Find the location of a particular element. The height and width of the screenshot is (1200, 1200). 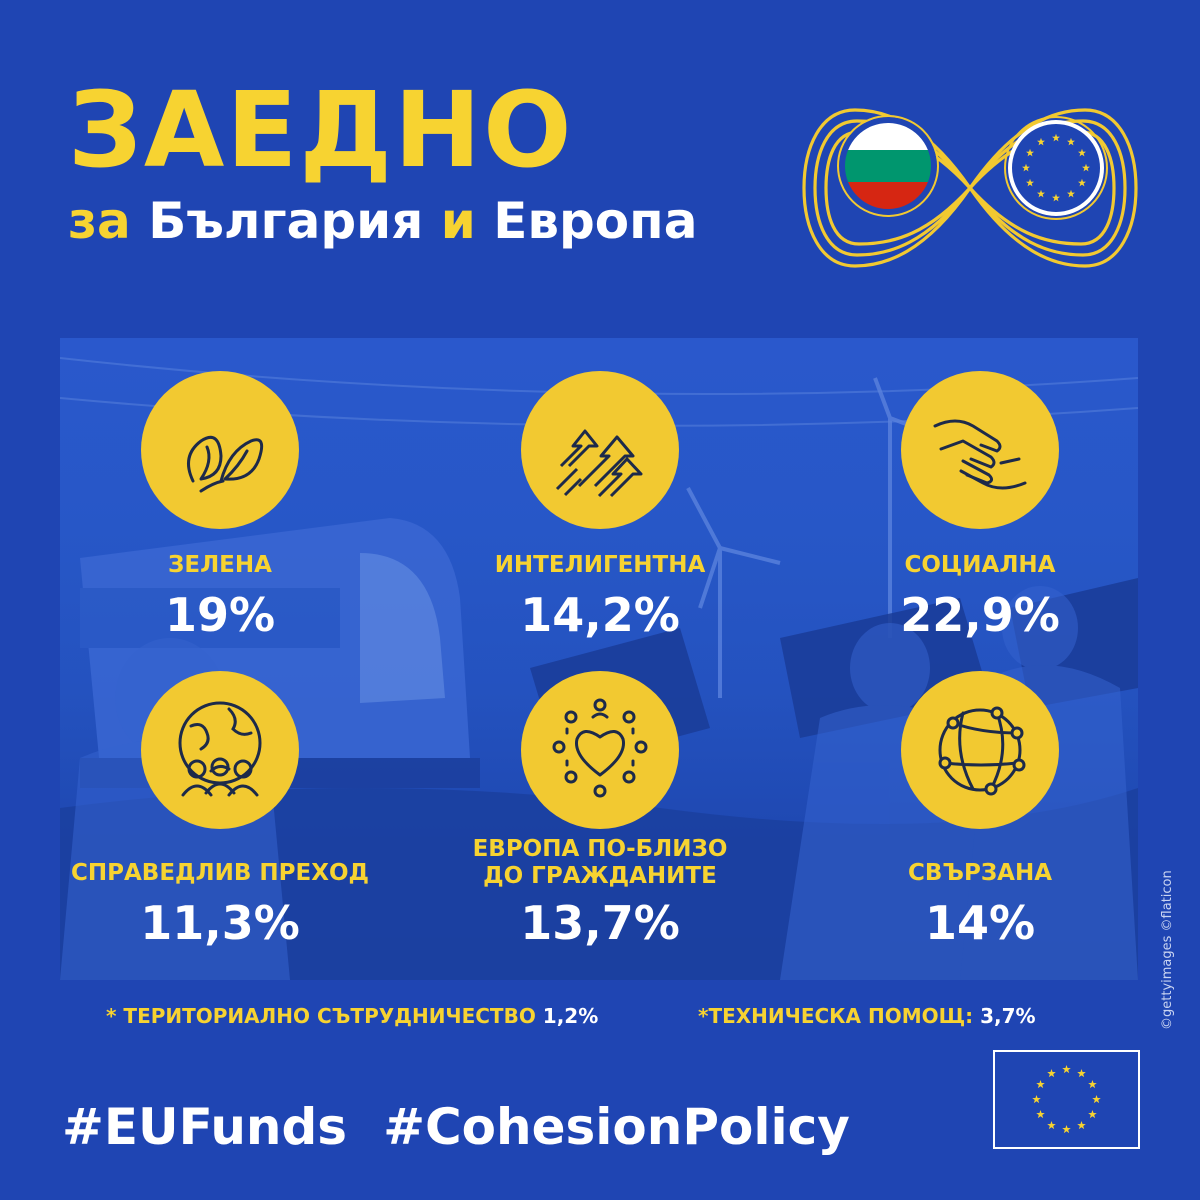

category-label: ЕВРОПА ПО-БЛИЗО ДО ГРАЖДАНИТЕ is located at coordinates (600, 862).